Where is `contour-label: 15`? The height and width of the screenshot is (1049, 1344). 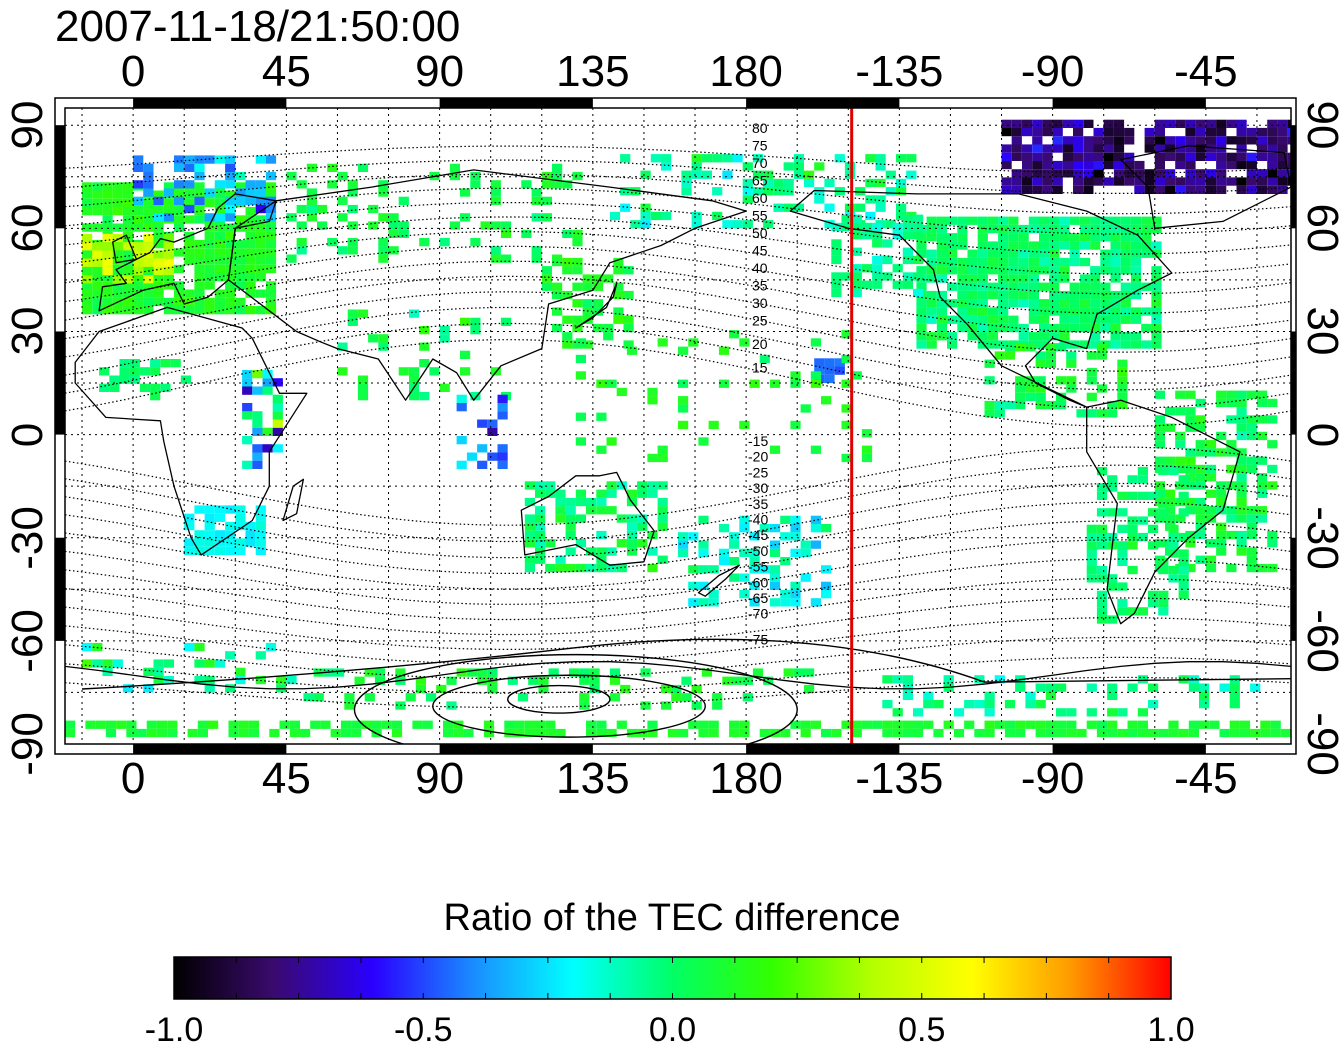 contour-label: 15 is located at coordinates (760, 368).